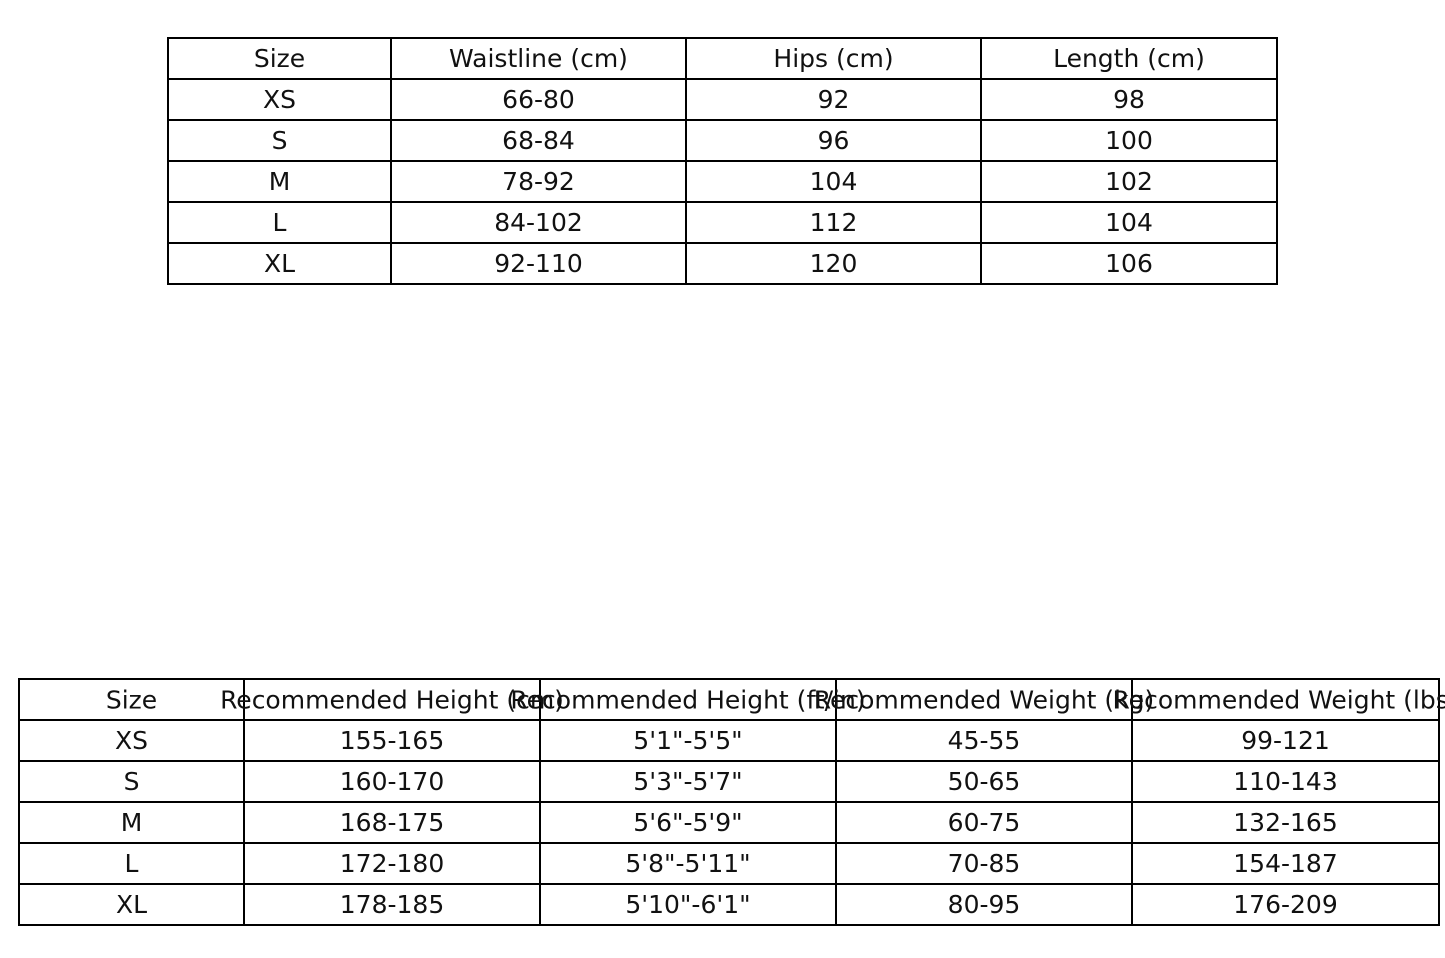  Describe the element at coordinates (984, 740) in the screenshot. I see `cell-weight-kg: 45-55` at that location.